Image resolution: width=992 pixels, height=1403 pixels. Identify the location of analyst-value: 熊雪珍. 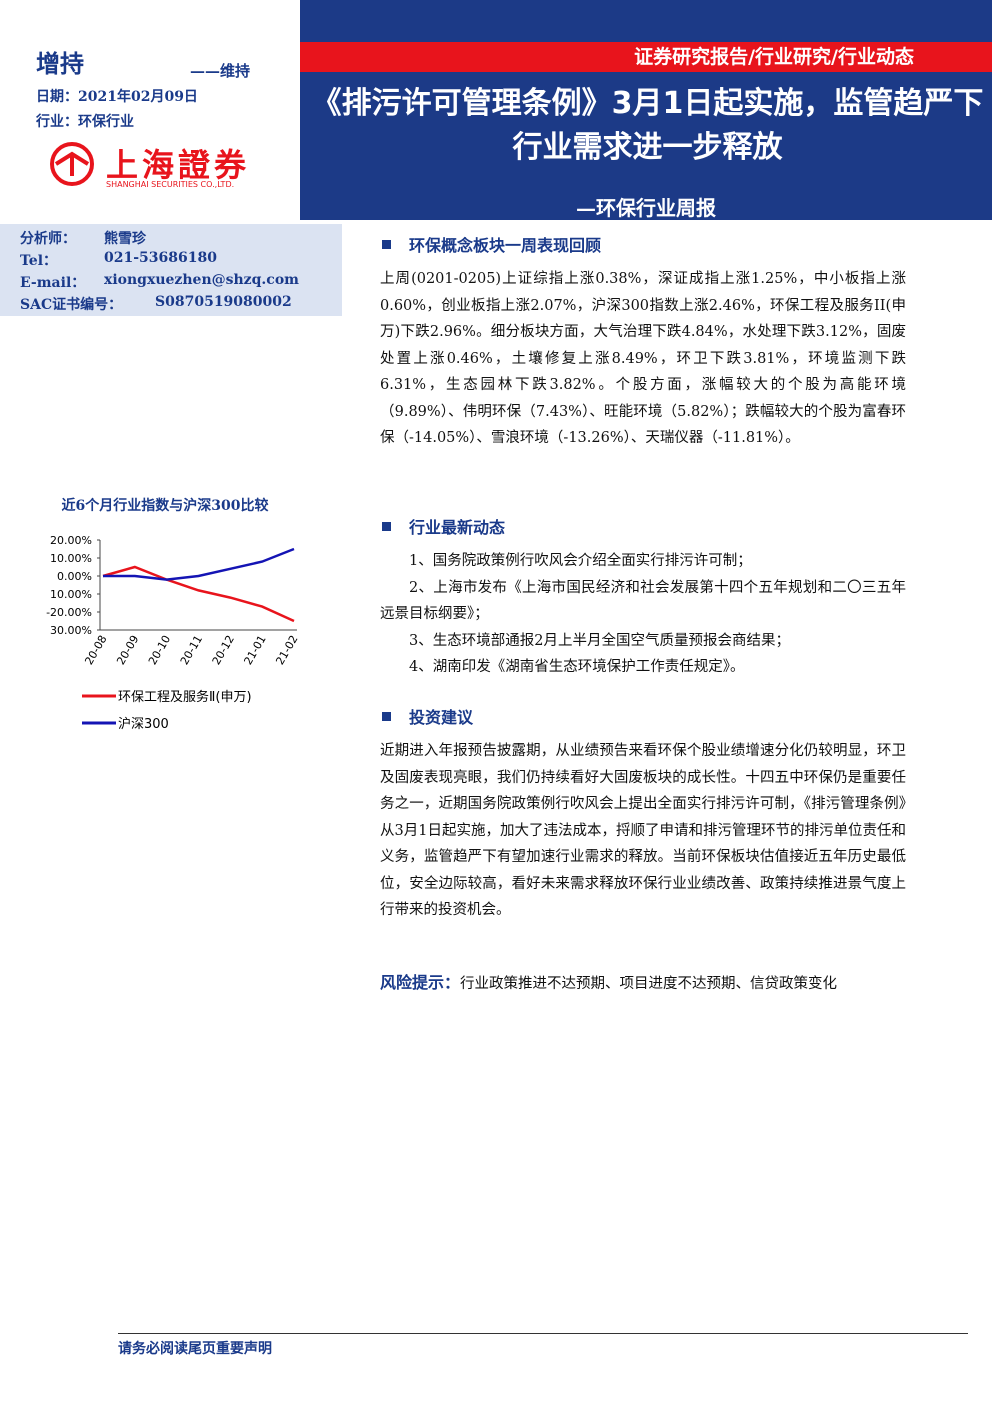
(125, 239).